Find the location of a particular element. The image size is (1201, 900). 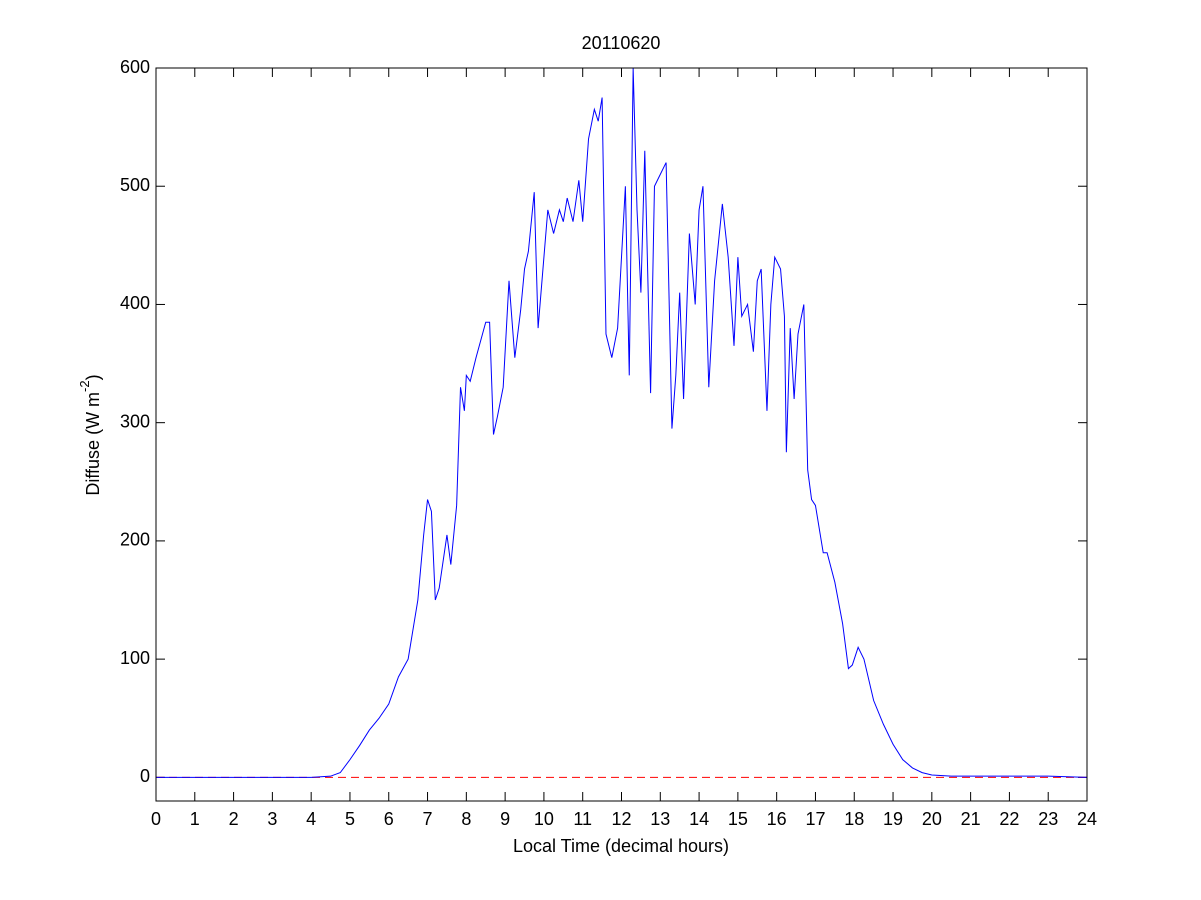

x-tick-label: 11 is located at coordinates (582, 819).